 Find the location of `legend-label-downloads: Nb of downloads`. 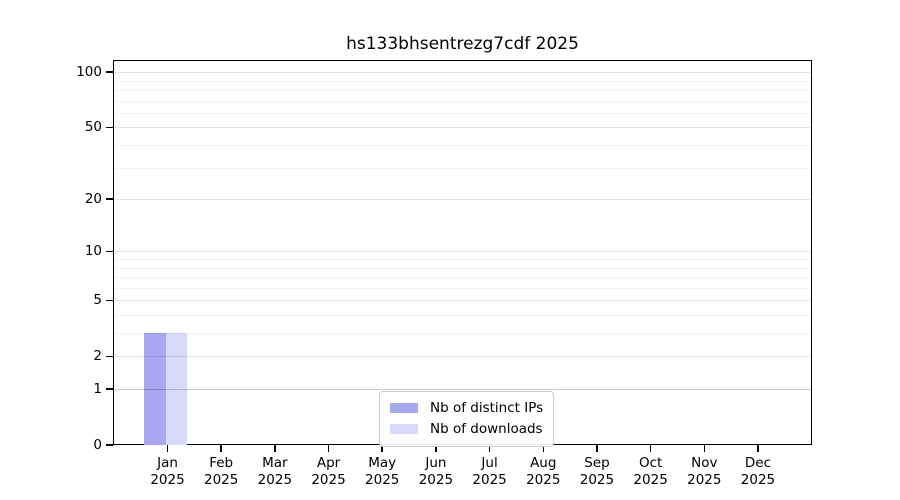

legend-label-downloads: Nb of downloads is located at coordinates (486, 429).